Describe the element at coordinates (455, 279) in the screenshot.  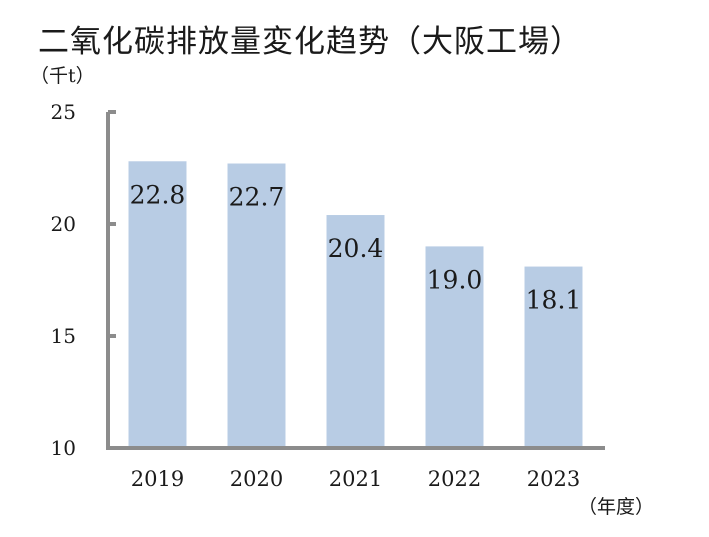
I see `data-label: 19.0` at that location.